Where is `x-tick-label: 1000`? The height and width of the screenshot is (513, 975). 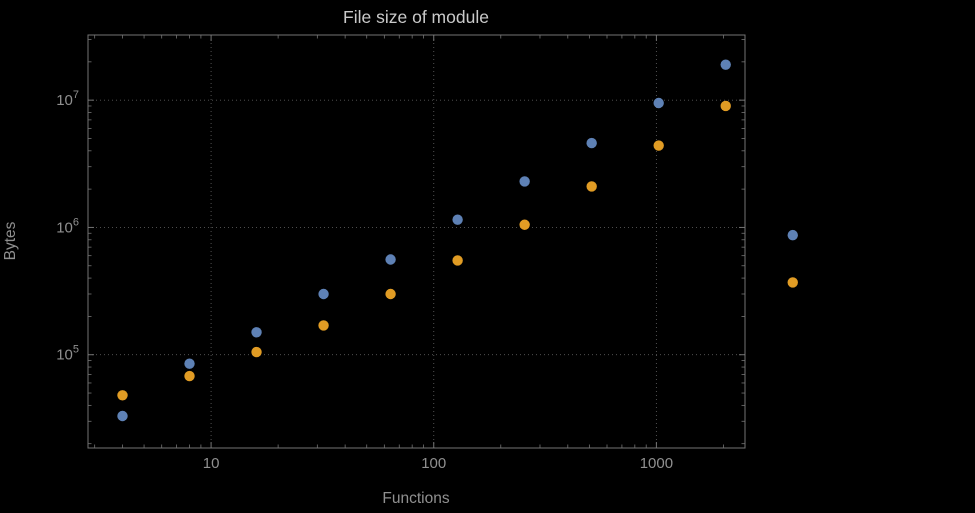
x-tick-label: 1000 is located at coordinates (656, 463).